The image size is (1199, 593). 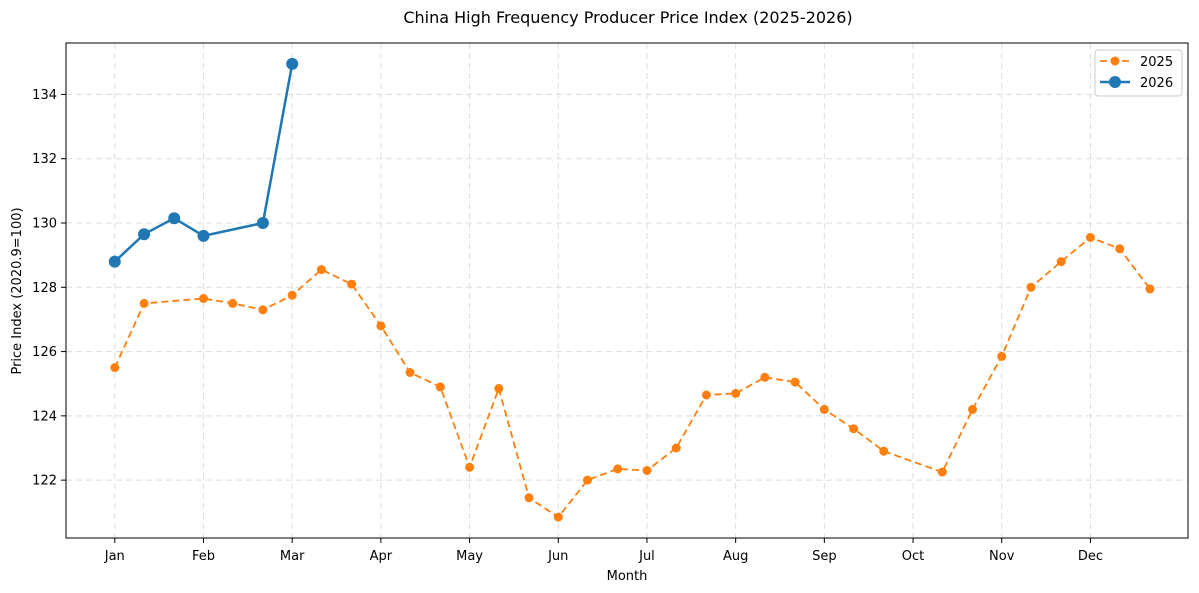 What do you see at coordinates (44, 416) in the screenshot?
I see `y-tick-label: 124` at bounding box center [44, 416].